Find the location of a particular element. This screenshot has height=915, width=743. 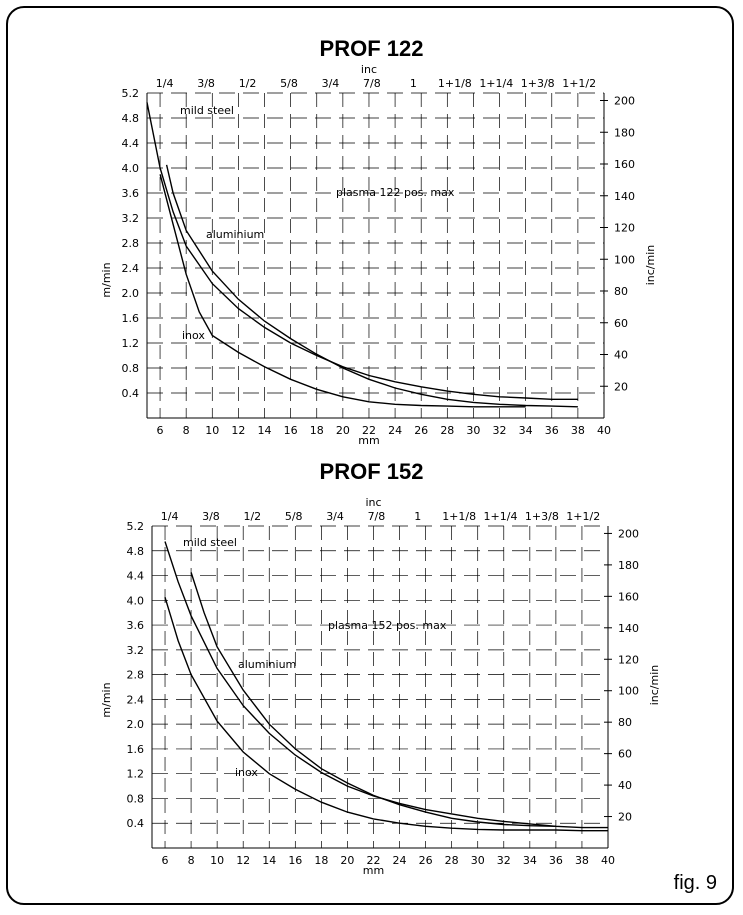

top-tick-label: 1+1/4 is located at coordinates (496, 83).